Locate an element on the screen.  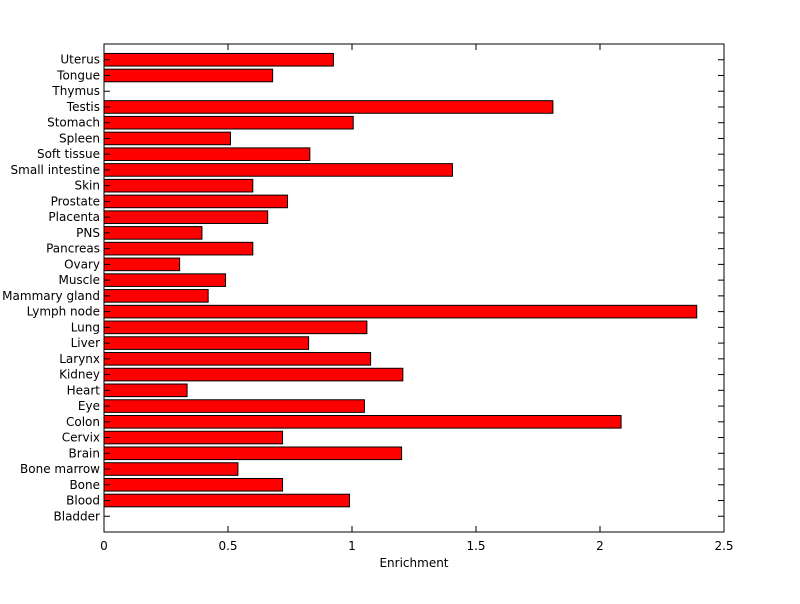
y-tick-label: Thymus is located at coordinates (75, 91).